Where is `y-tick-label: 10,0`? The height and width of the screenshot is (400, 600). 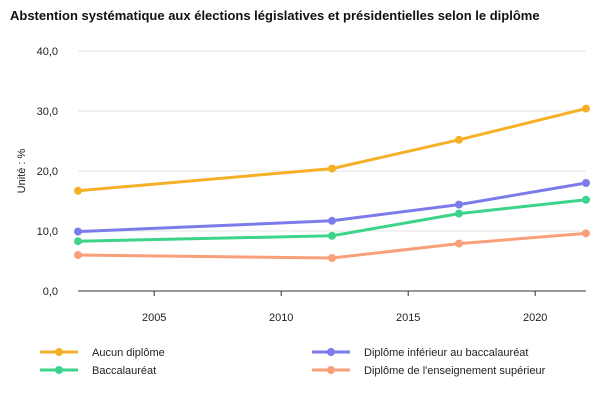
y-tick-label: 10,0 is located at coordinates (47, 232).